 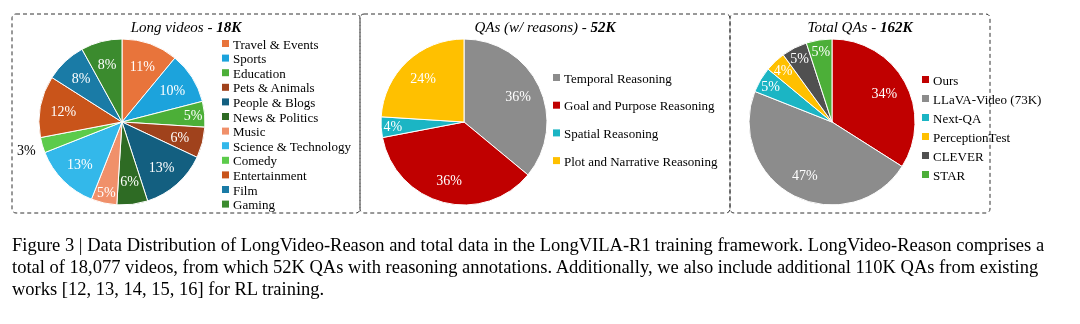 What do you see at coordinates (292, 146) in the screenshot?
I see `legend-label: Science & Technology` at bounding box center [292, 146].